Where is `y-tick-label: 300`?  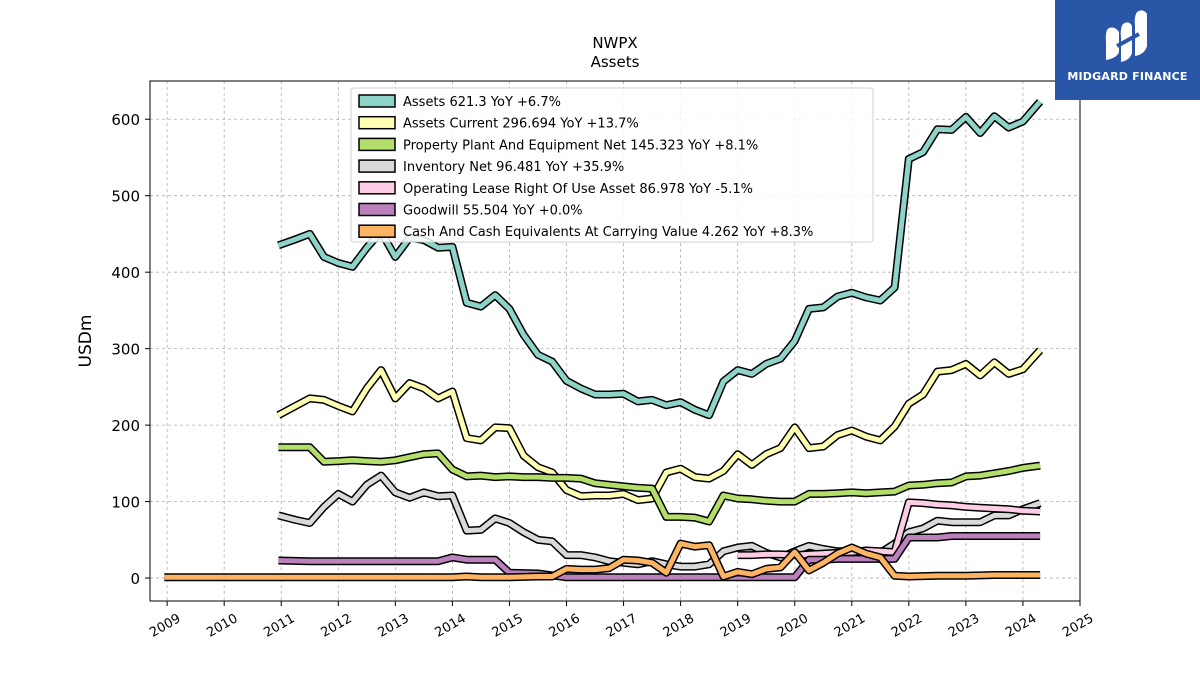
y-tick-label: 300 is located at coordinates (125, 350).